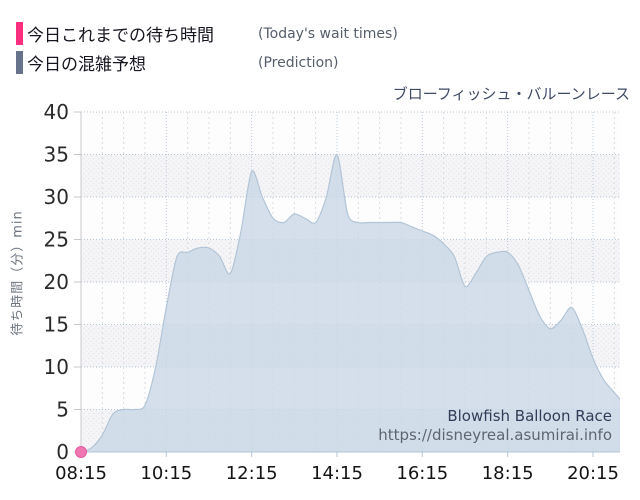  Describe the element at coordinates (337, 473) in the screenshot. I see `x-tick-label: 14:15` at that location.